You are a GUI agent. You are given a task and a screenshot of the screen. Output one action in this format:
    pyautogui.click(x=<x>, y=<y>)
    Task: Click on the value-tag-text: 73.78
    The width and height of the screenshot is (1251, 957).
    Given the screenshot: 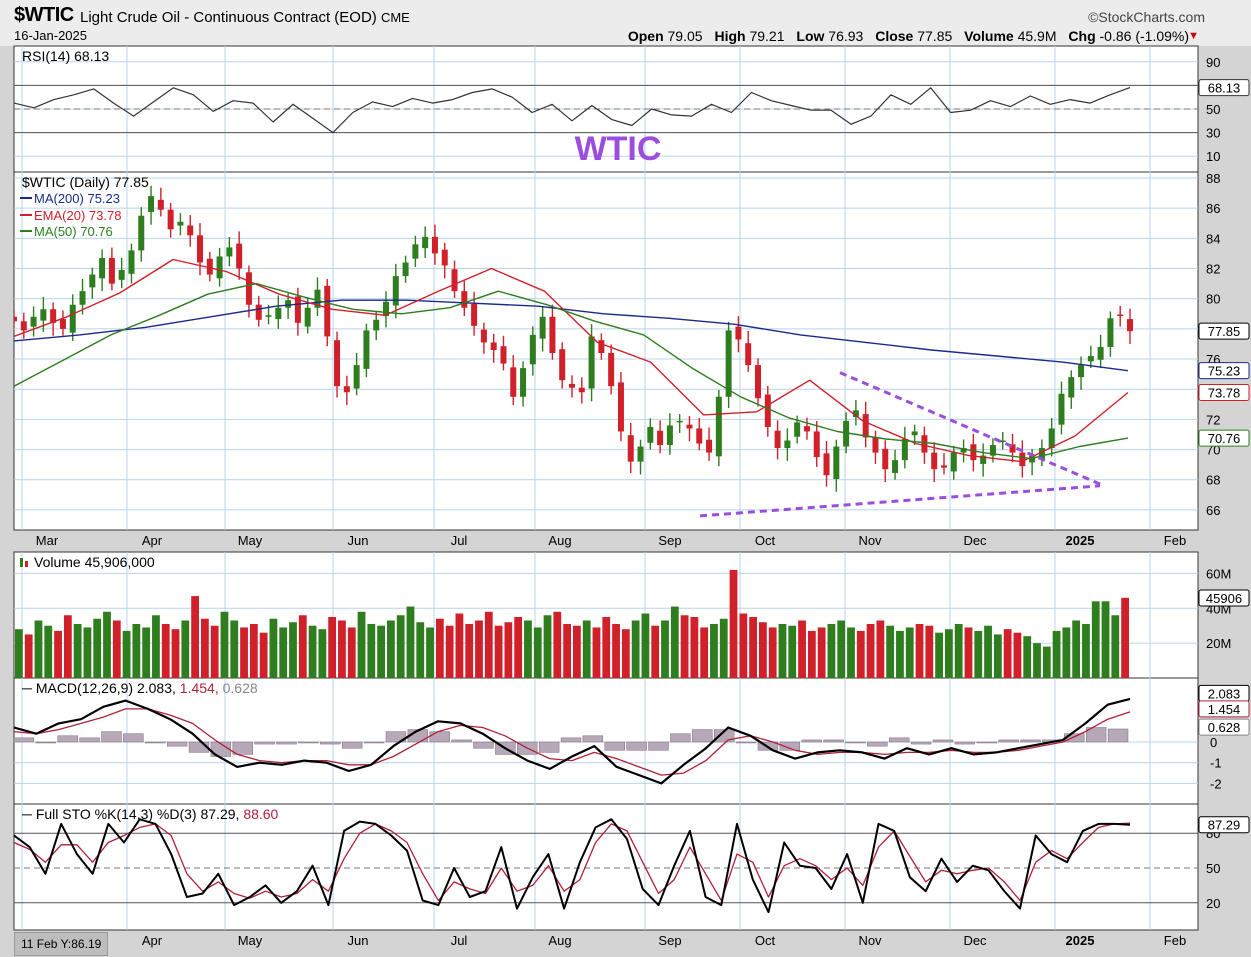 What is the action you would take?
    pyautogui.click(x=1224, y=393)
    